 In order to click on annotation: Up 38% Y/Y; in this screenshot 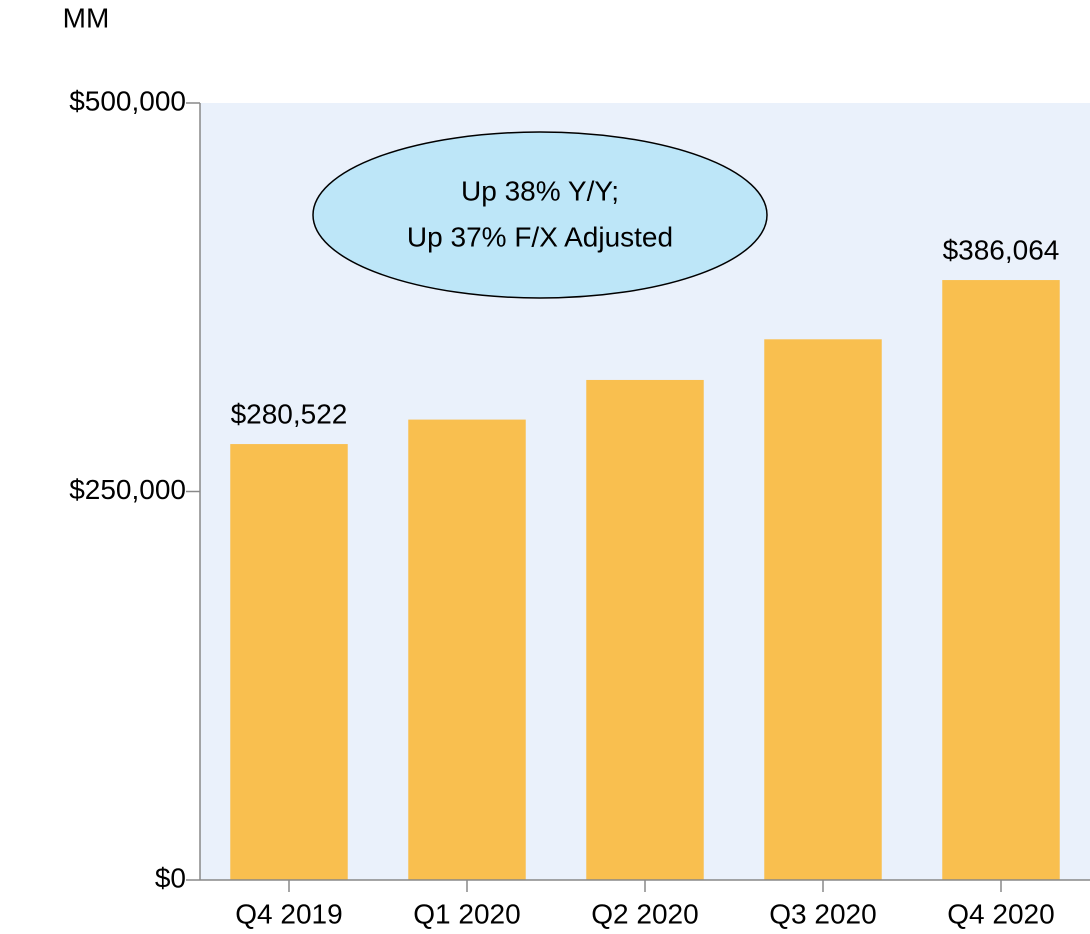, I will do `click(540, 190)`.